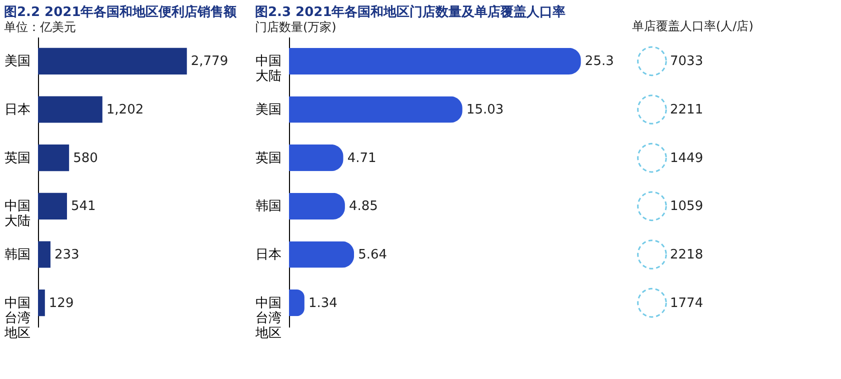  I want to click on data-label: 5.64, so click(373, 255).